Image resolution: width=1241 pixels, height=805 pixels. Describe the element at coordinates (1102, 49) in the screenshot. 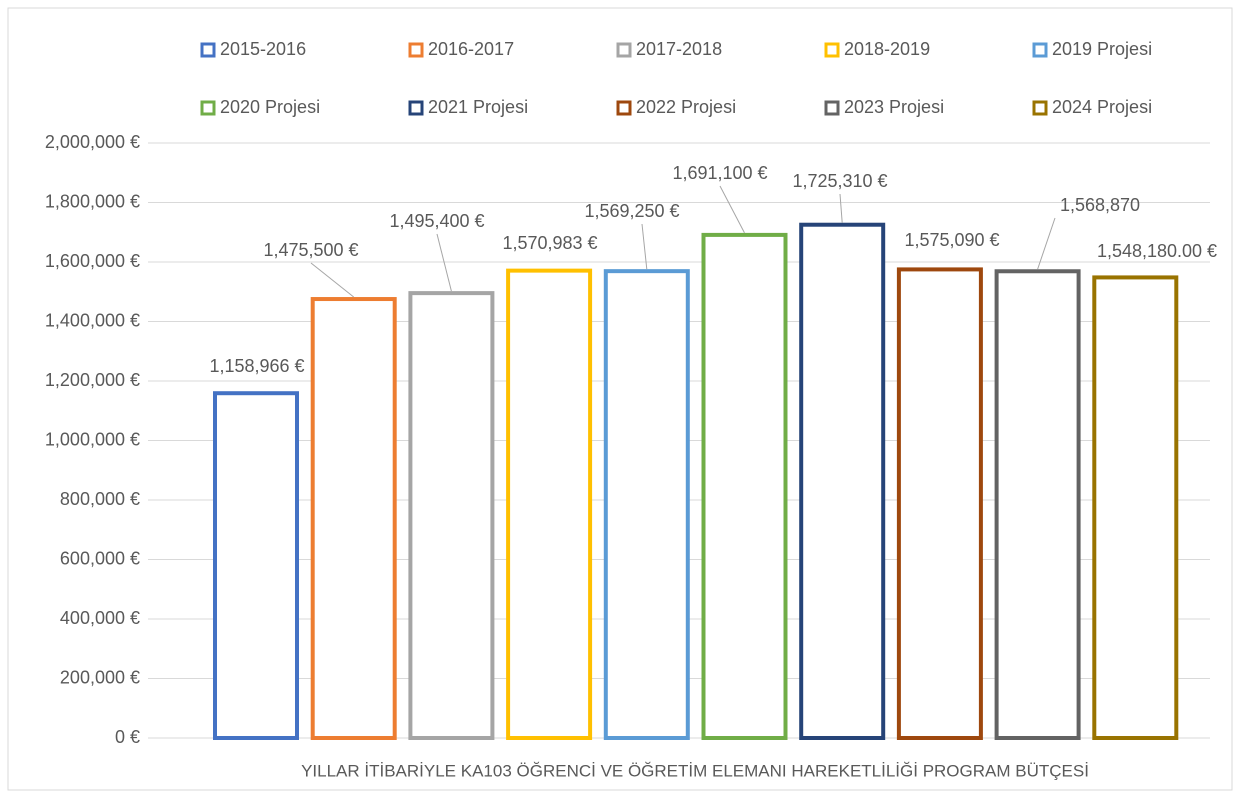

I see `legend-label: 2019 Projesi` at that location.